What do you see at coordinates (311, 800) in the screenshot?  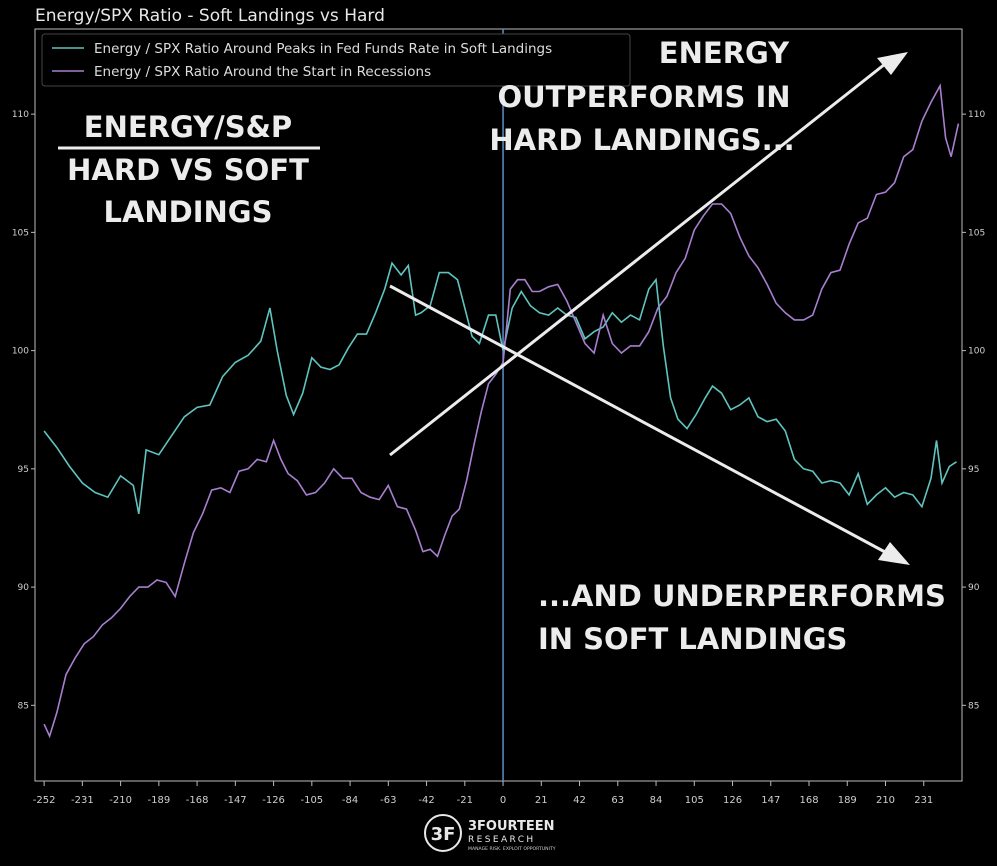 I see `x-tick-label: -105` at bounding box center [311, 800].